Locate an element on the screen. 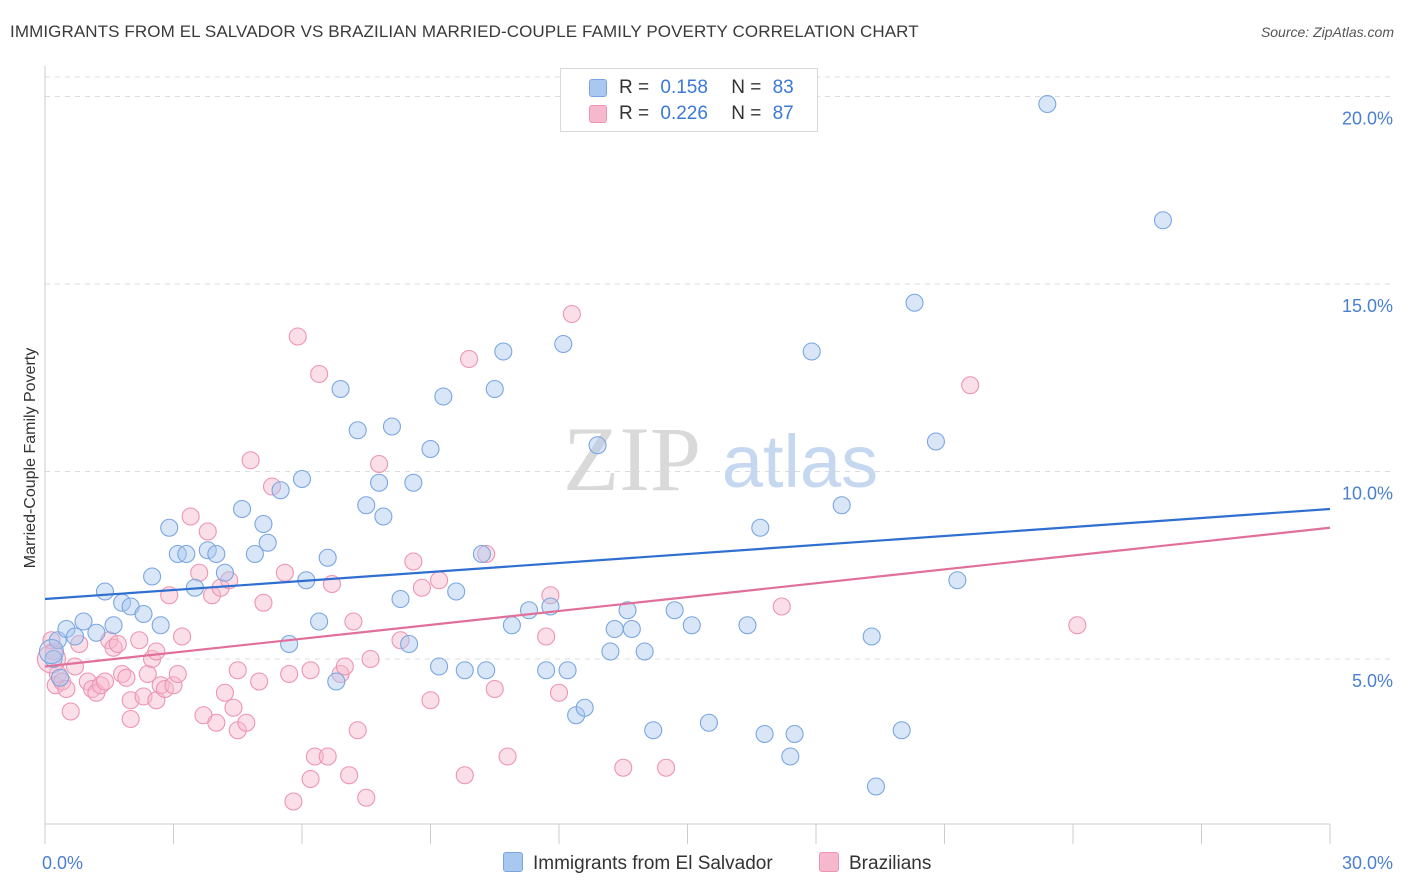  bottom-legend-label: Brazilians is located at coordinates (890, 863).